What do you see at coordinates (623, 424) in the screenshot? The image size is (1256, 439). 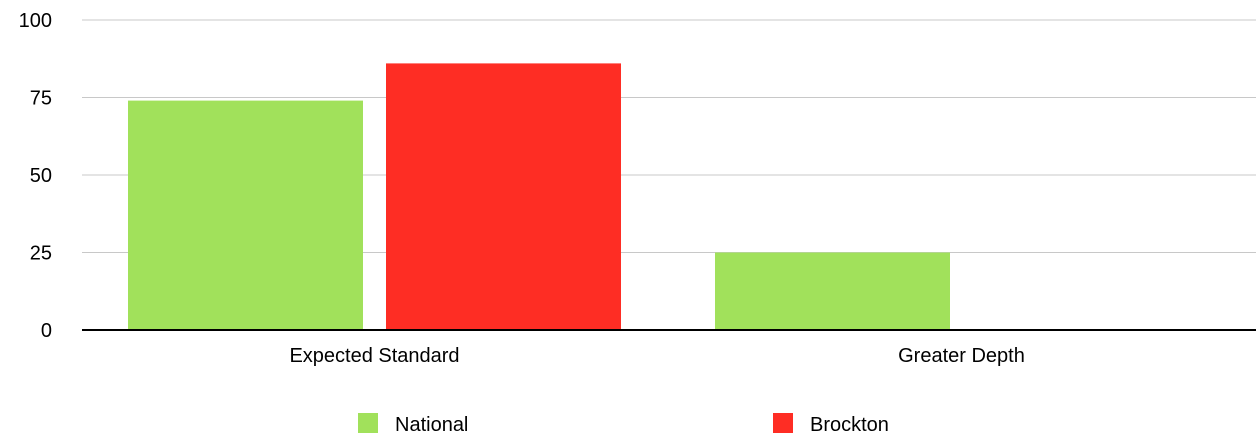 I see `legend: National Brockton` at bounding box center [623, 424].